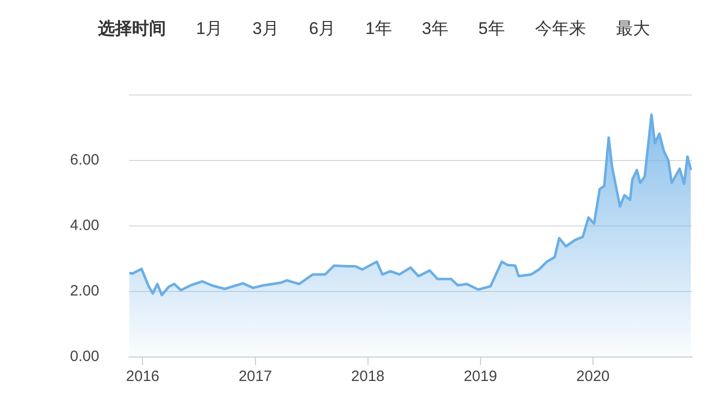 This screenshot has width=720, height=399. Describe the element at coordinates (491, 29) in the screenshot. I see `text: 5年` at that location.